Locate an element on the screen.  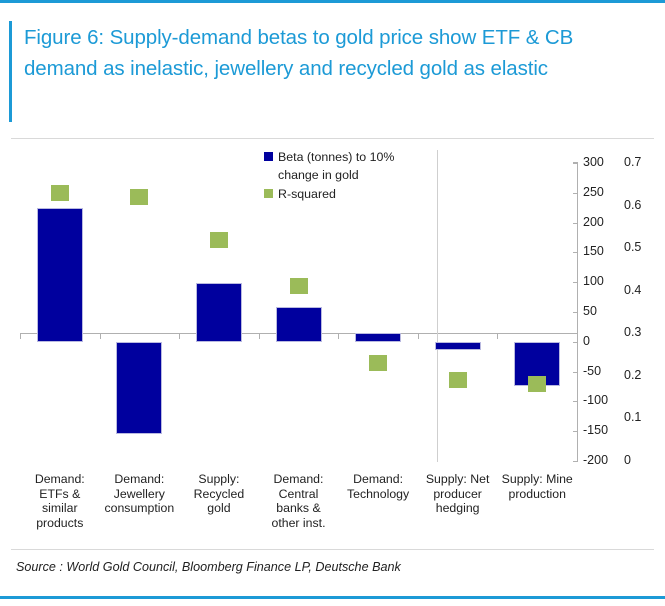
legend-label-rsquared: R-squared is located at coordinates (307, 194).